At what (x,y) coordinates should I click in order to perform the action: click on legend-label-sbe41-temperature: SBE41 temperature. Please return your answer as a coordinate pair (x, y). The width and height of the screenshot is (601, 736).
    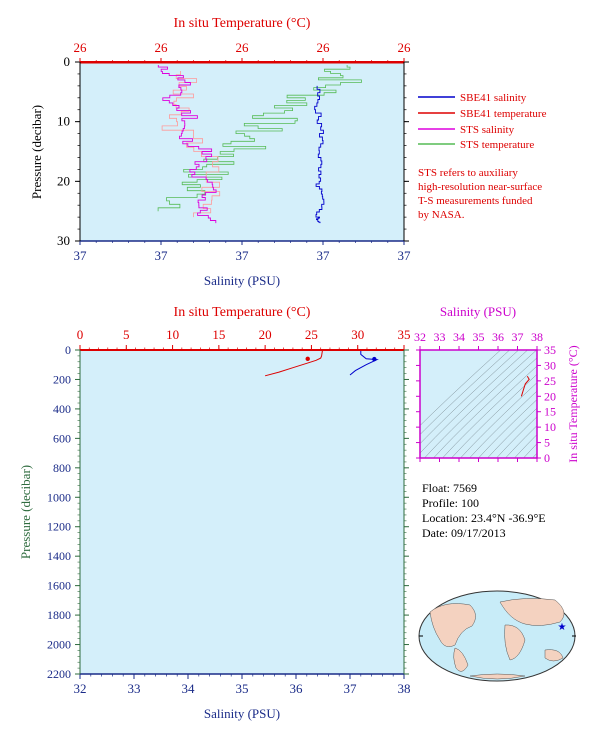
    Looking at the image, I should click on (503, 114).